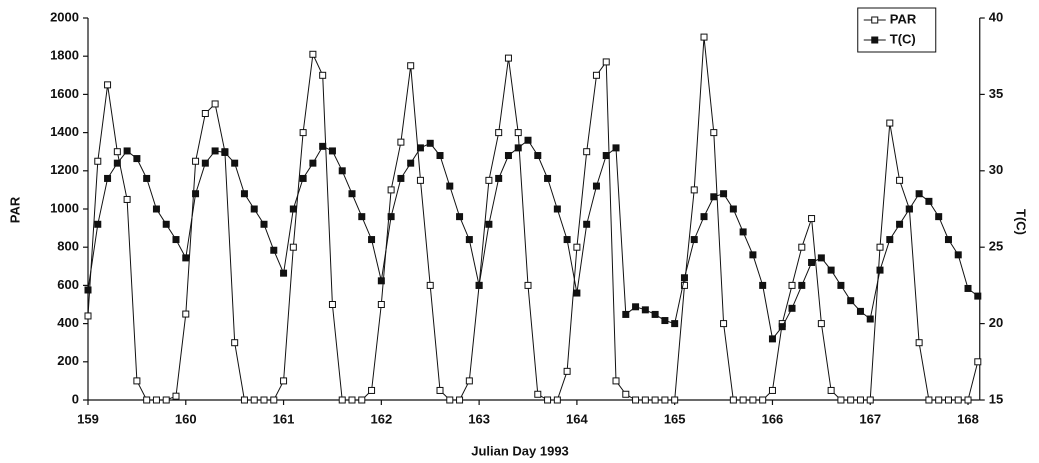  What do you see at coordinates (68, 246) in the screenshot?
I see `y-tick-label: 800` at bounding box center [68, 246].